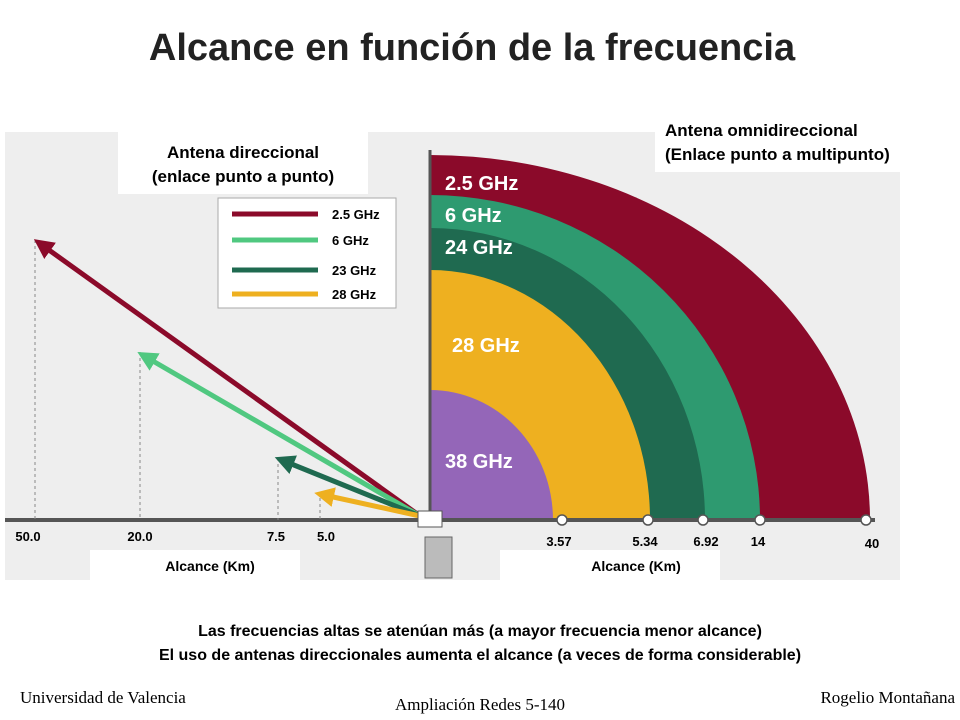 The image size is (960, 720). I want to click on title: Alcance en función de la frecuencia, so click(472, 48).